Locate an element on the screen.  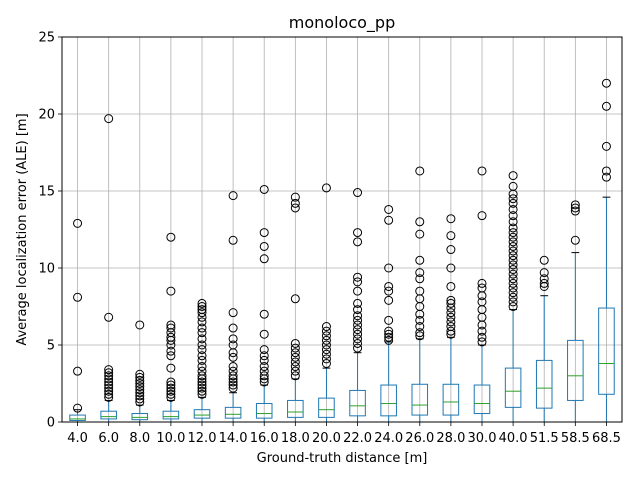
x-axis-title: Ground-truth distance [m] is located at coordinates (342, 458).